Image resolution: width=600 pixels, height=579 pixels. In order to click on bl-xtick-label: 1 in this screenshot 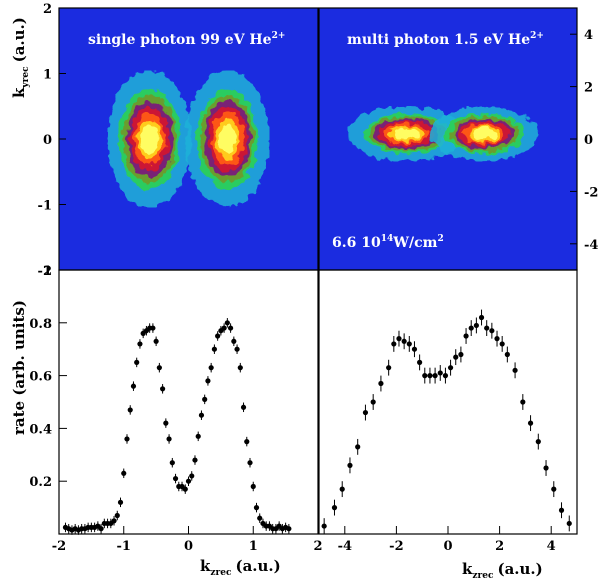, I will do `click(253, 546)`.